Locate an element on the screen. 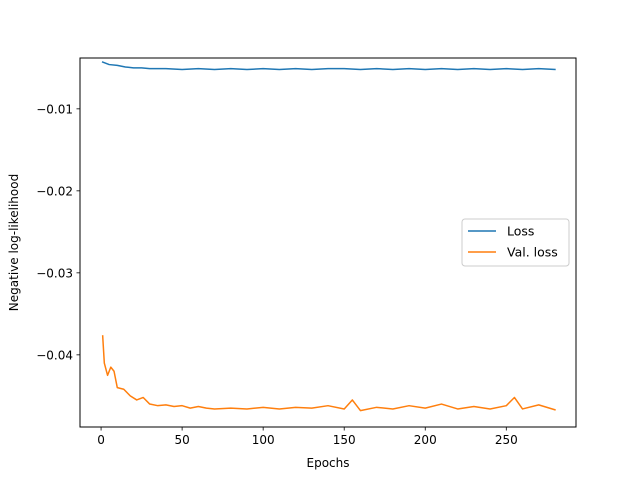  y-axis-label: Negative log-likelihood is located at coordinates (14, 242).